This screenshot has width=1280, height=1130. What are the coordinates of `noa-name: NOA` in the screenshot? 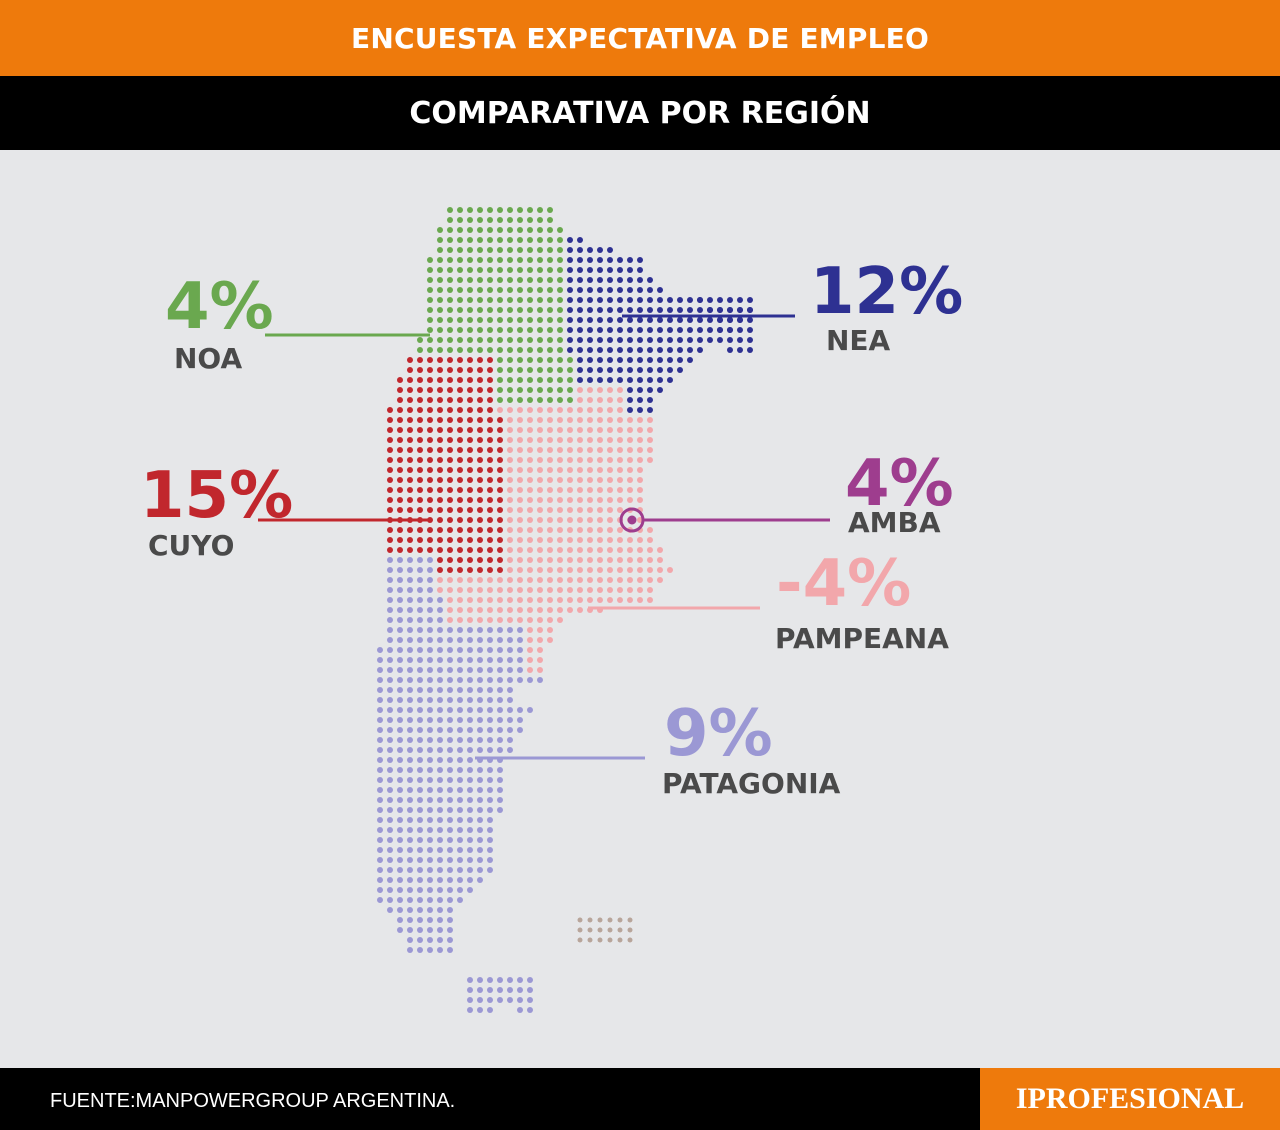 It's located at (208, 358).